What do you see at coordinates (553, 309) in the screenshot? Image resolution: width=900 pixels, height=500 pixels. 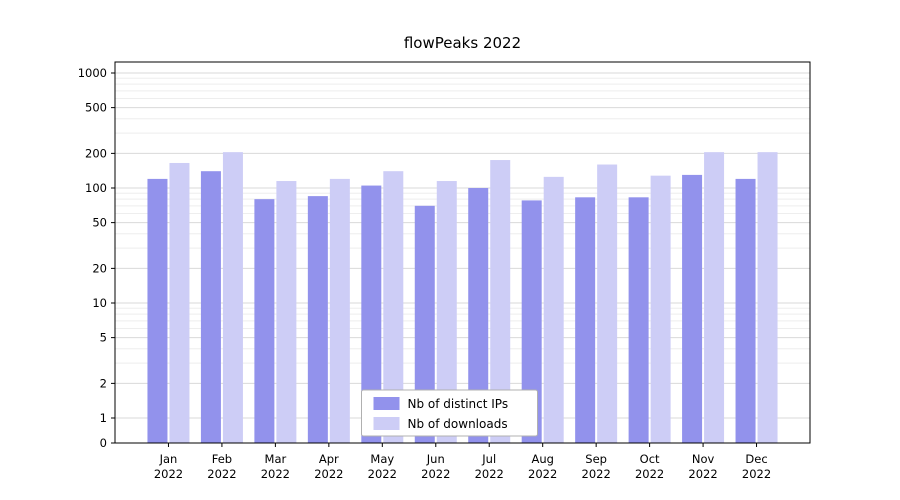 I see `bar-downloads-aug` at bounding box center [553, 309].